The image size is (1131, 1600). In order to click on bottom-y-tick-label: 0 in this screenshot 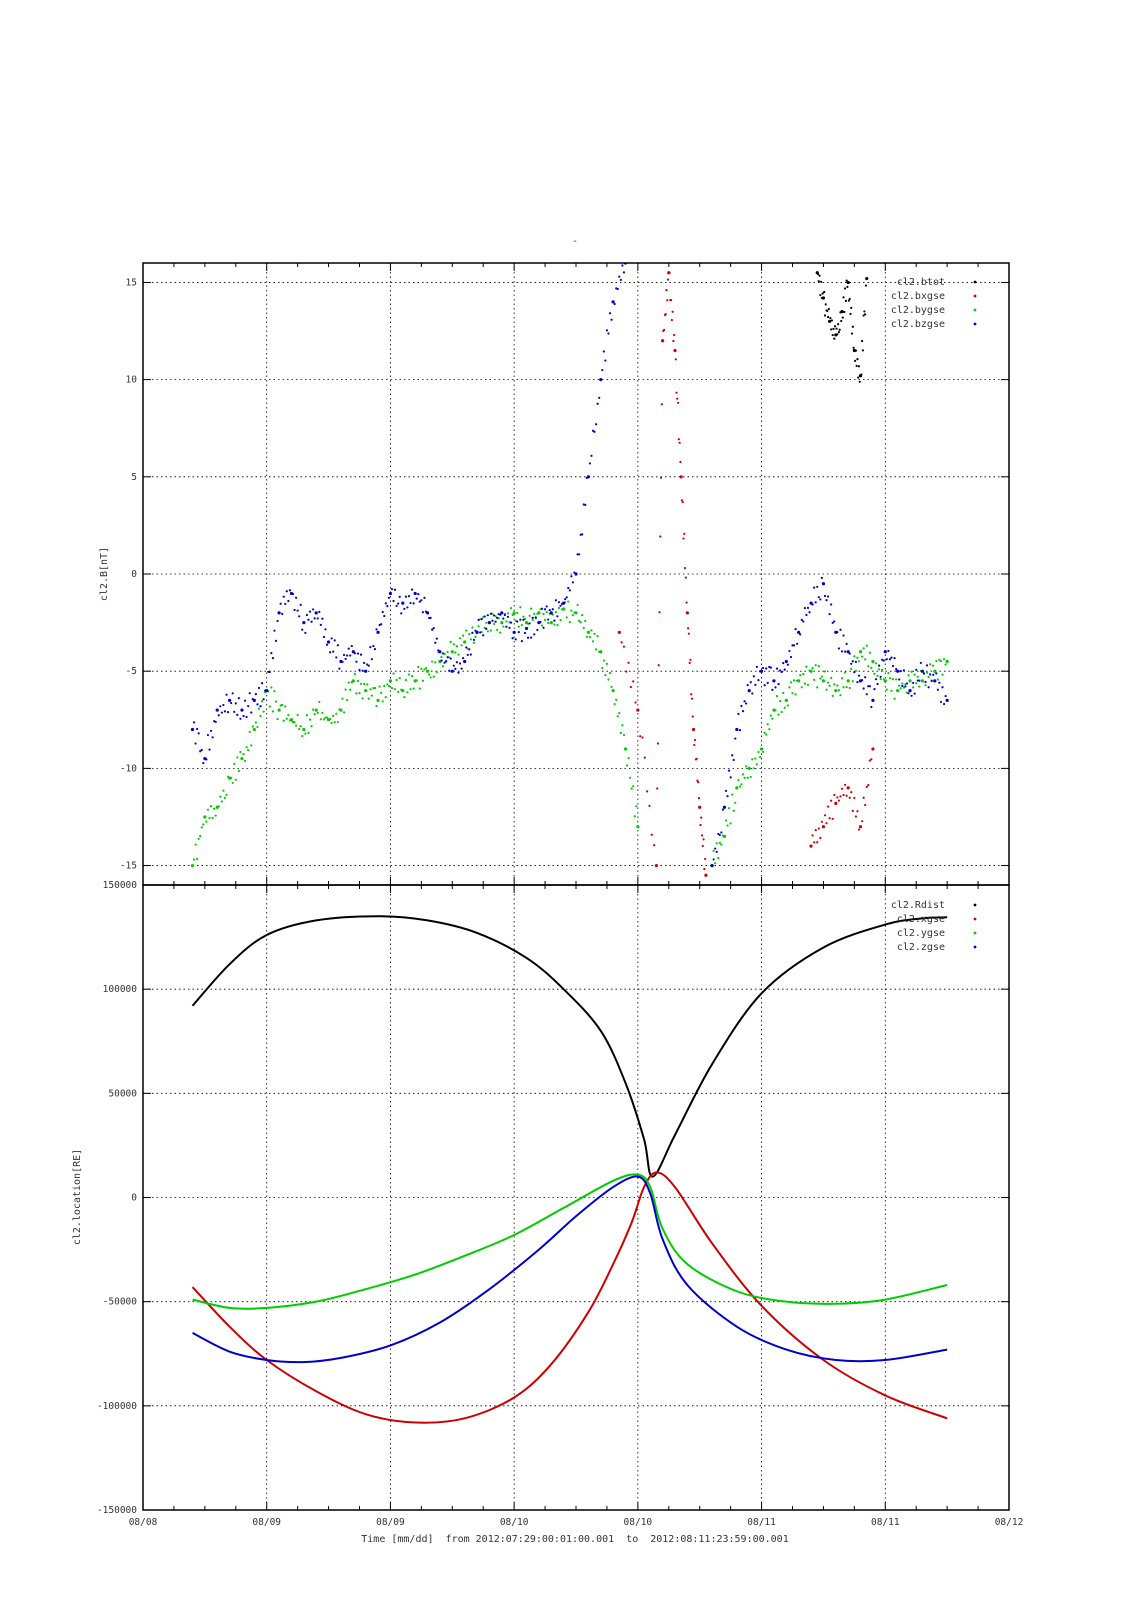, I will do `click(134, 1198)`.